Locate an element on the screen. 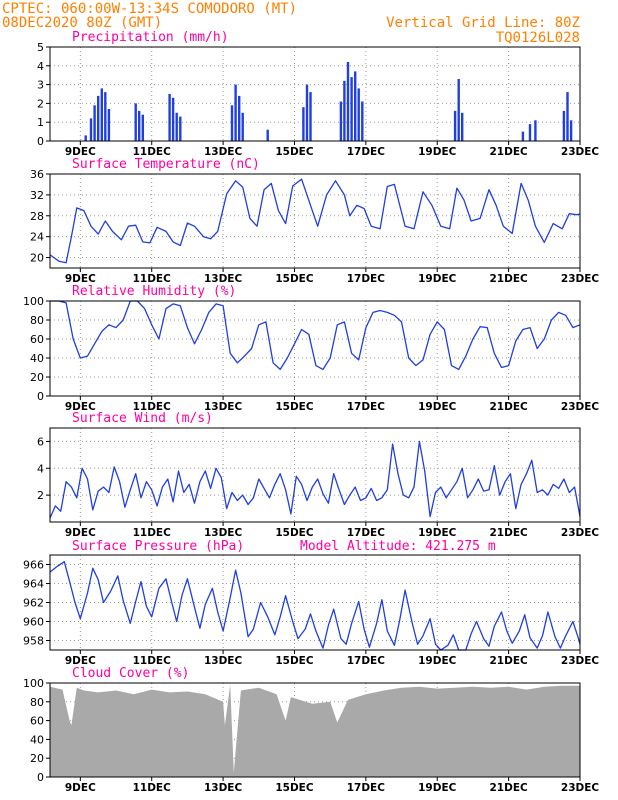 The image size is (618, 800). temp-line is located at coordinates (315, 221).